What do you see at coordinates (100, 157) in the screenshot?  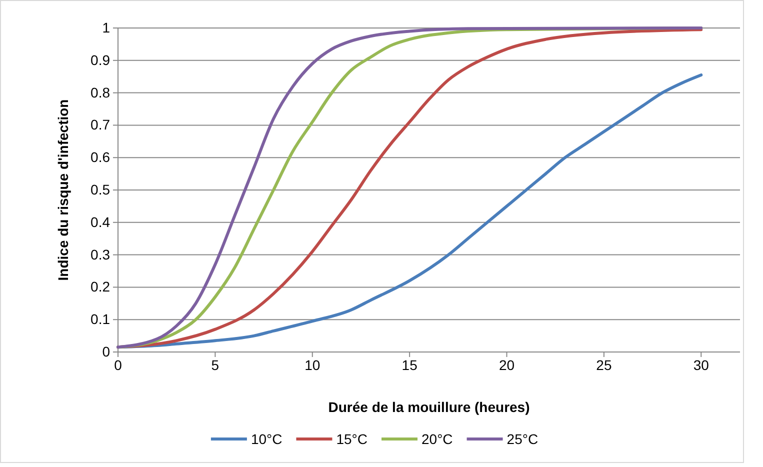 I see `y-tick-label: 0.6` at bounding box center [100, 157].